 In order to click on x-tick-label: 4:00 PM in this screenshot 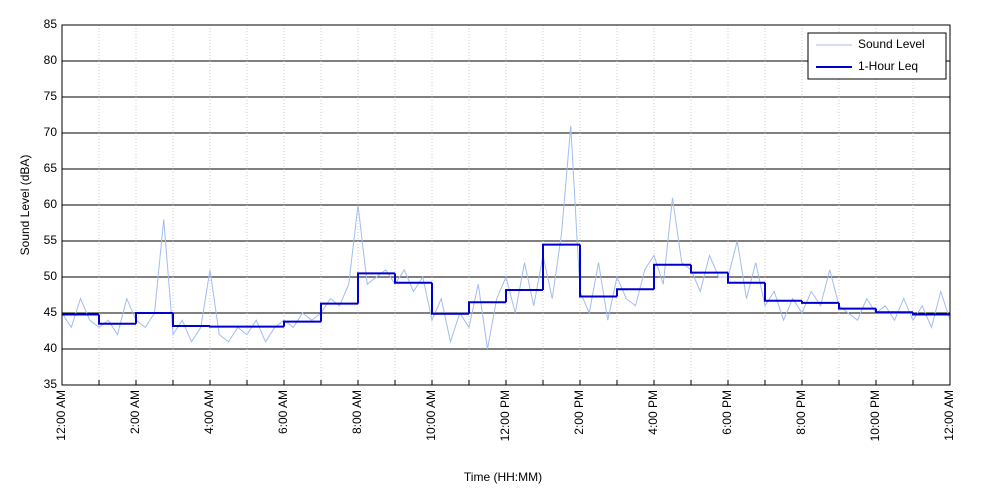, I will do `click(653, 412)`.